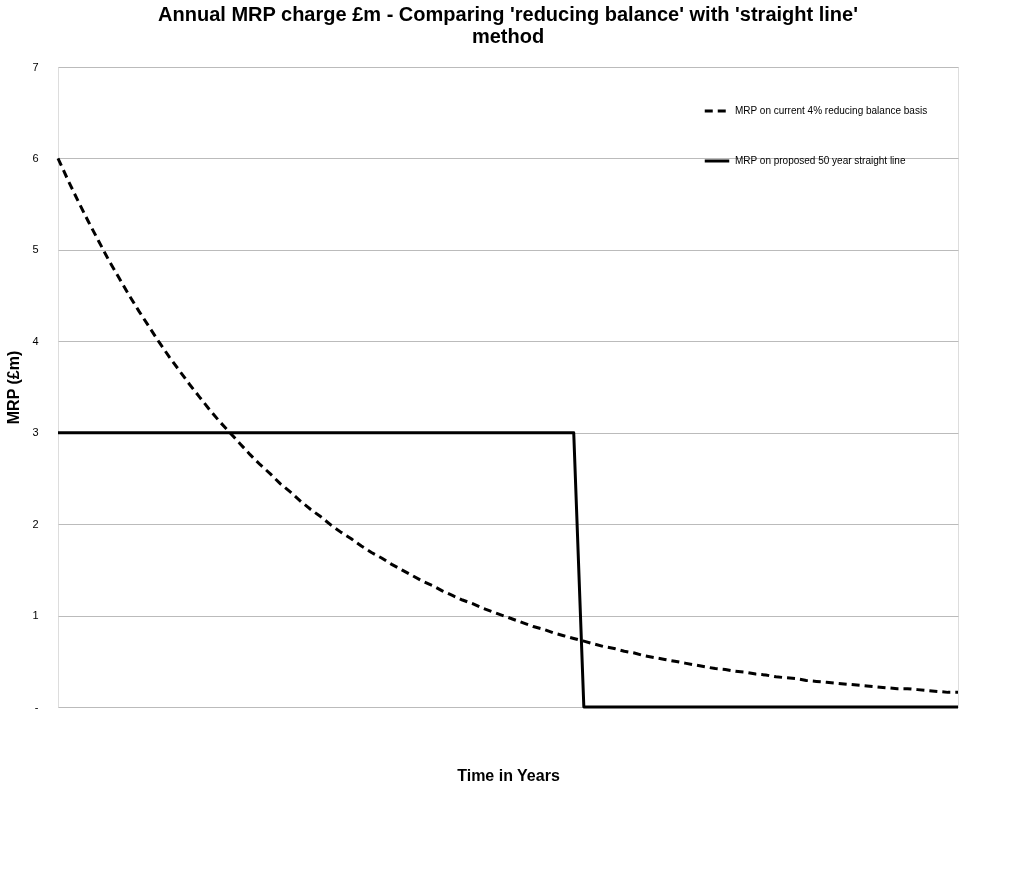 The image size is (1027, 892). Describe the element at coordinates (820, 160) in the screenshot. I see `legend-label: MRP on proposed 50 year straight line` at that location.